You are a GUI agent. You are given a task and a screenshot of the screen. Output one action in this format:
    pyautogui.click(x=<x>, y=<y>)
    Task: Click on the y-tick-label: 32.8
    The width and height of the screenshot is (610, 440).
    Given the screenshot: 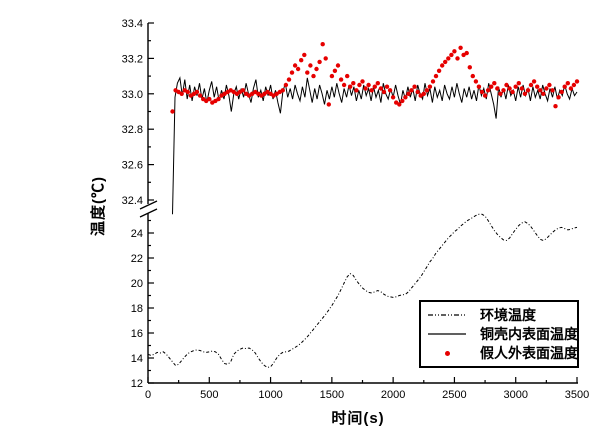 What is the action you would take?
    pyautogui.click(x=132, y=130)
    